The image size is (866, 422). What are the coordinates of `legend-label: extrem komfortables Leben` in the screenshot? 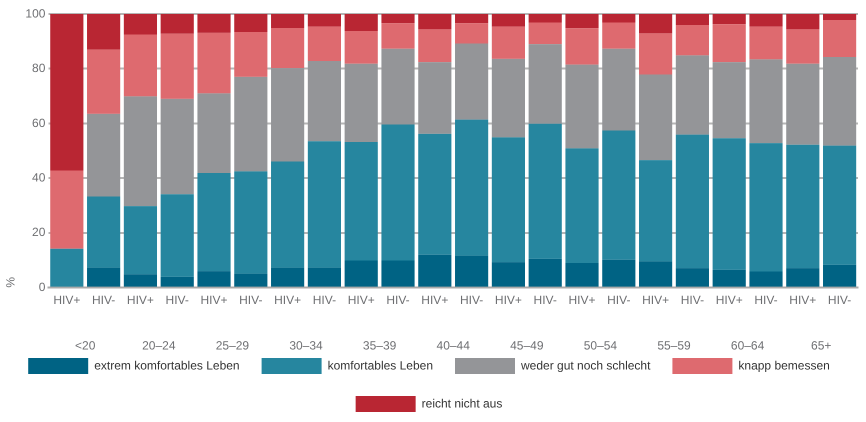 It's located at (167, 365).